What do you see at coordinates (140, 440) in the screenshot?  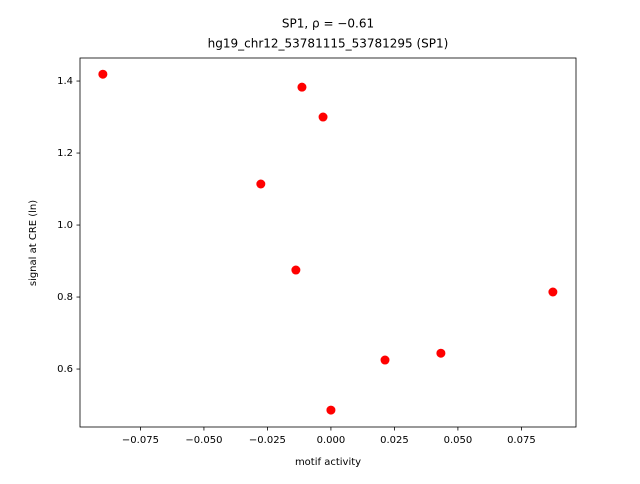 I see `x-tick-label: −0.075` at bounding box center [140, 440].